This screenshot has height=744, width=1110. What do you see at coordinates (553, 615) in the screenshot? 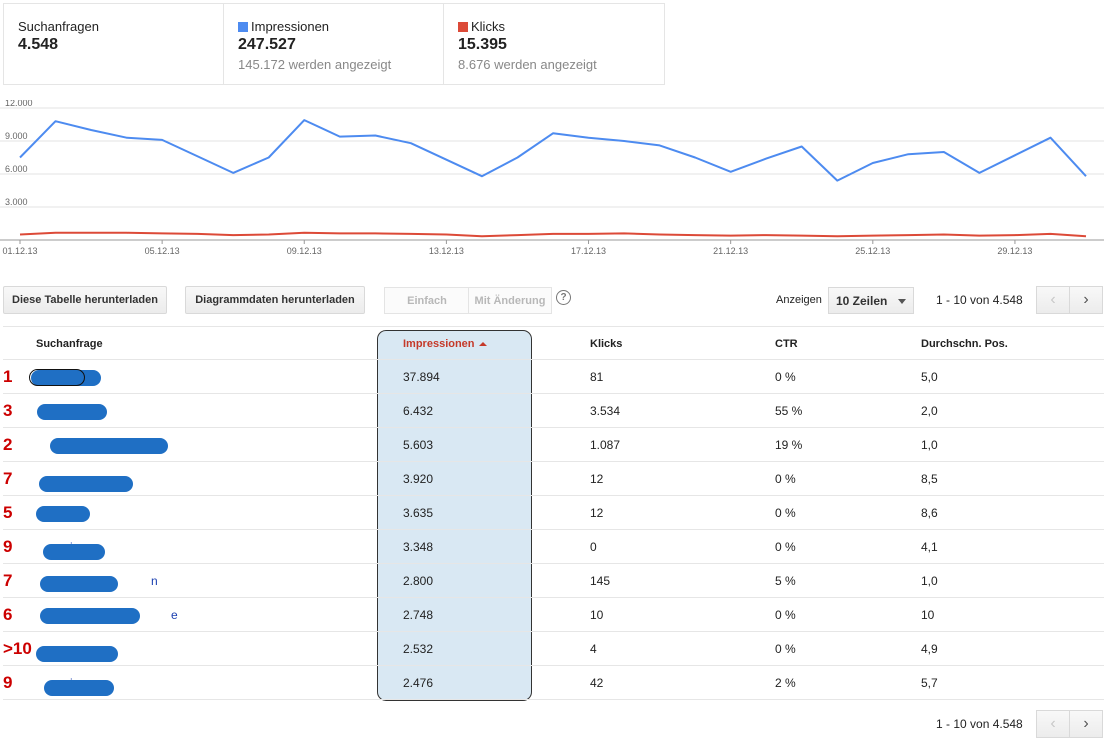
I see `table-row: 6 e 2.748 10 0 % 10` at bounding box center [553, 615].